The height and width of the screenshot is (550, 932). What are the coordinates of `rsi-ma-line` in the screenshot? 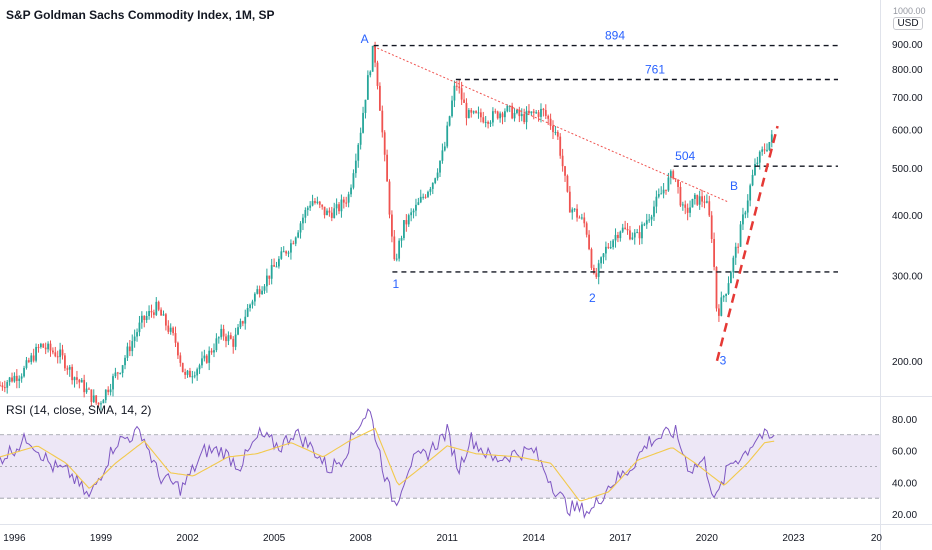 It's located at (387, 464).